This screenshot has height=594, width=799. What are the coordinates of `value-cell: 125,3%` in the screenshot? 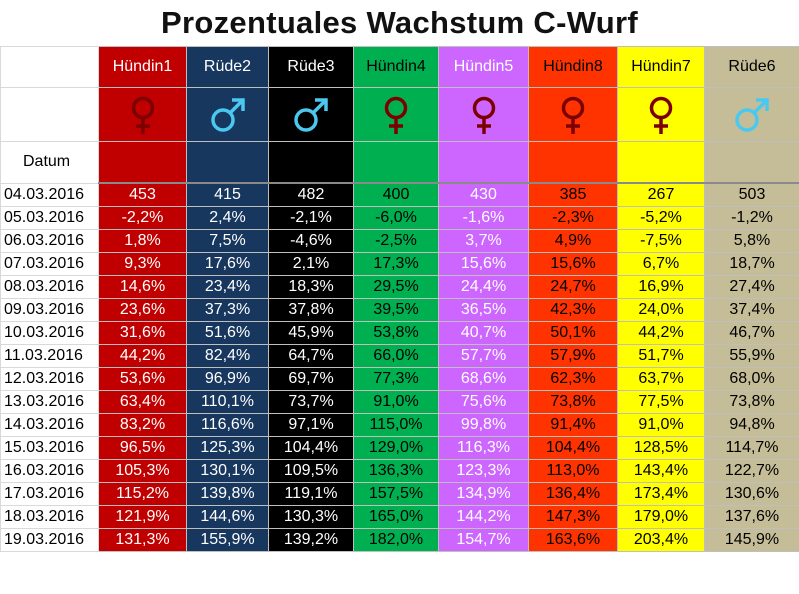 It's located at (227, 448).